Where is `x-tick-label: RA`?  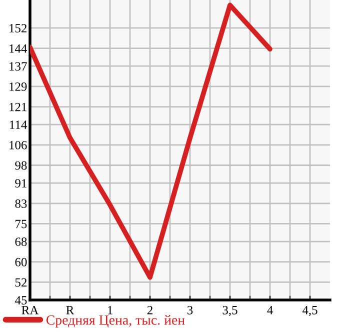 x-tick-label: RA is located at coordinates (30, 310).